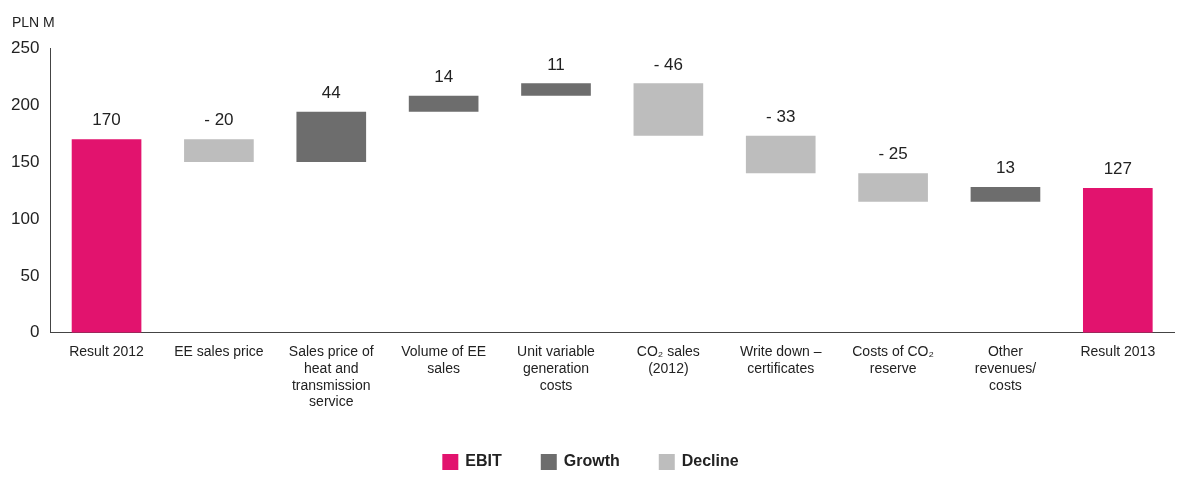  I want to click on data-label: 44, so click(331, 92).